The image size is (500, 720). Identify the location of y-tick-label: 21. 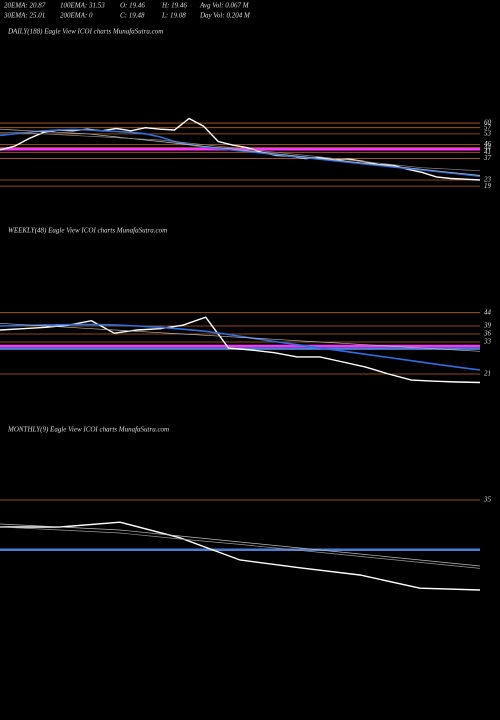
(487, 374).